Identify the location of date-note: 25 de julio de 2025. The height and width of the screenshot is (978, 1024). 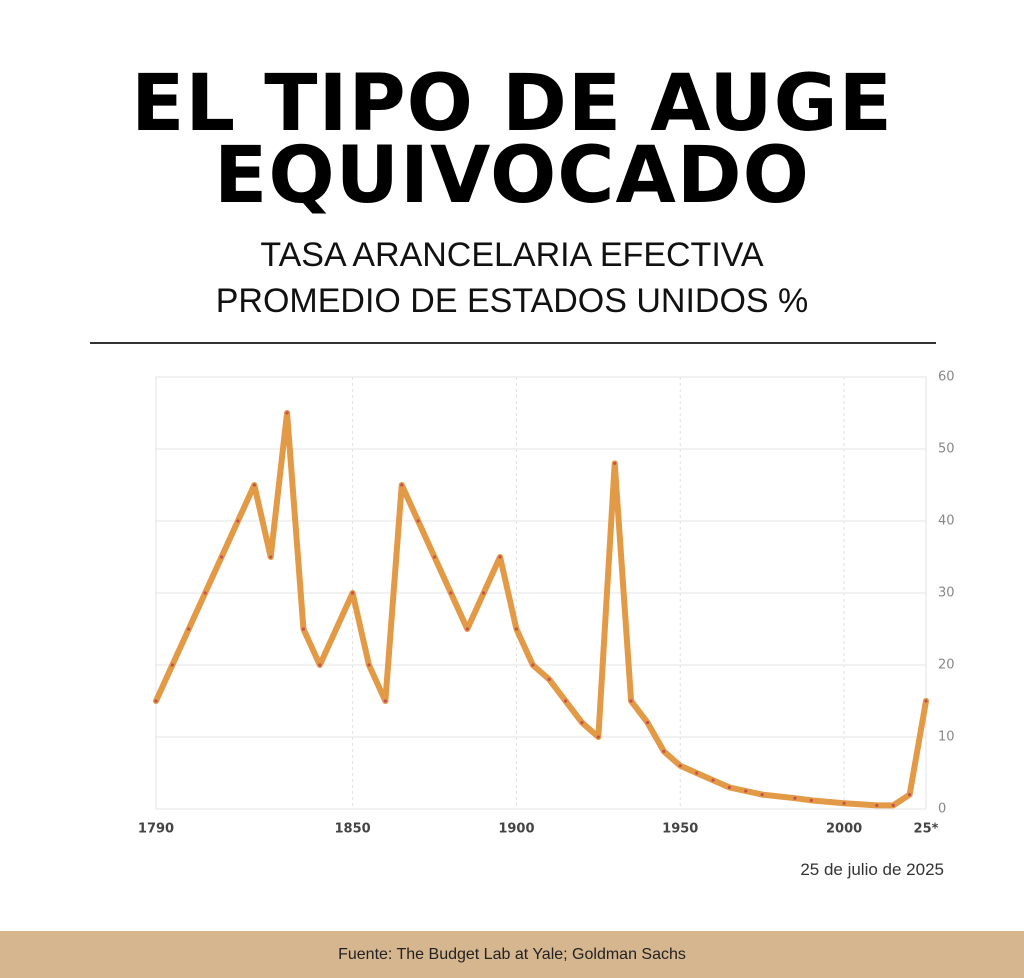
(872, 869).